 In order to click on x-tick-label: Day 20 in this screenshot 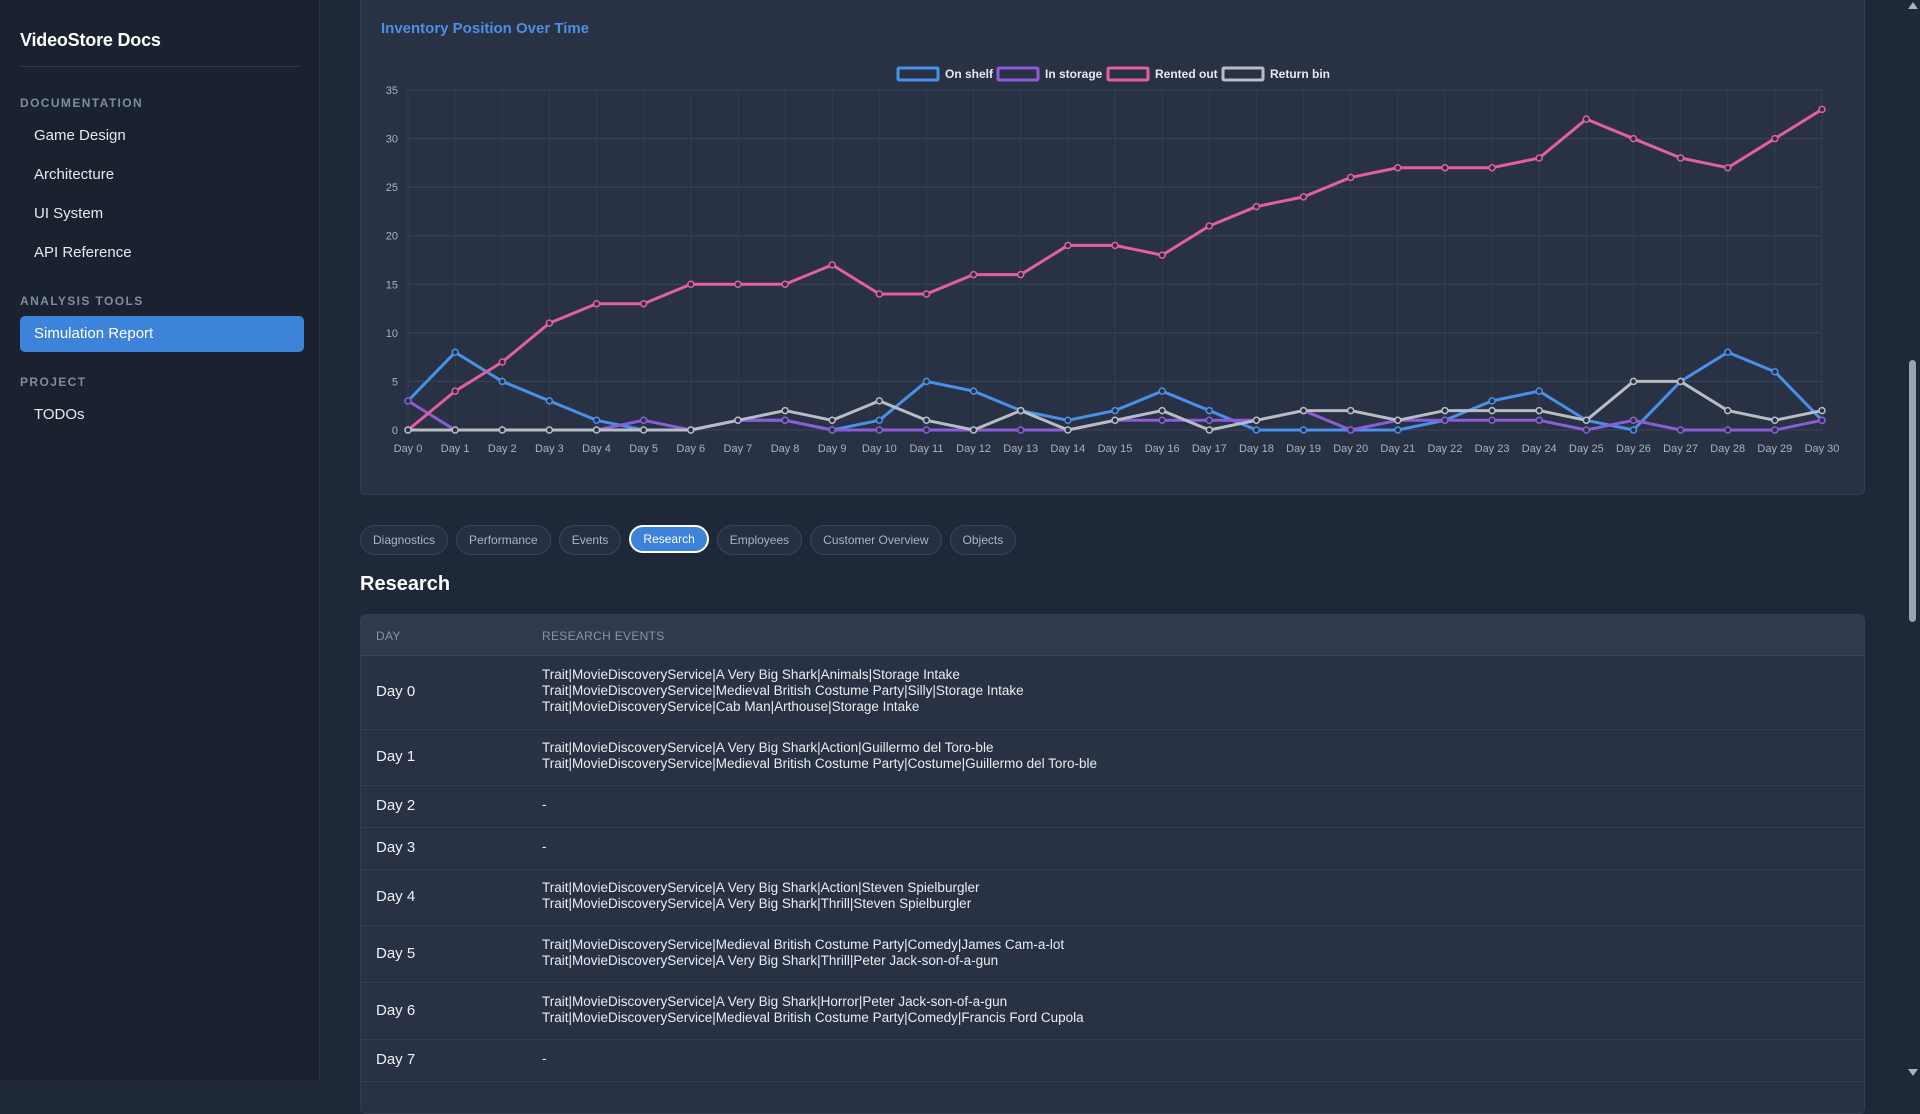, I will do `click(1350, 449)`.